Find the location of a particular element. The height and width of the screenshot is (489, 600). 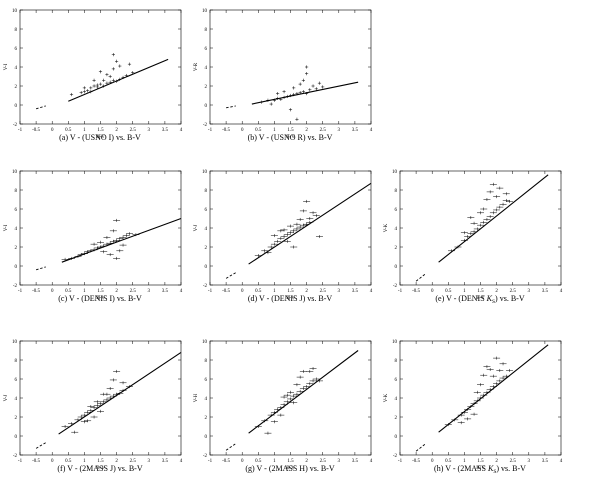

y-axis-label: V-K is located at coordinates (386, 227).